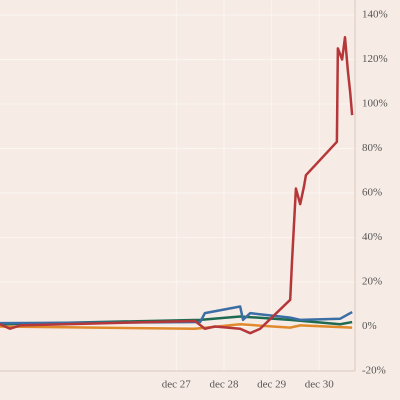 The image size is (400, 400). Describe the element at coordinates (224, 385) in the screenshot. I see `x-tick-label: dec 28` at that location.